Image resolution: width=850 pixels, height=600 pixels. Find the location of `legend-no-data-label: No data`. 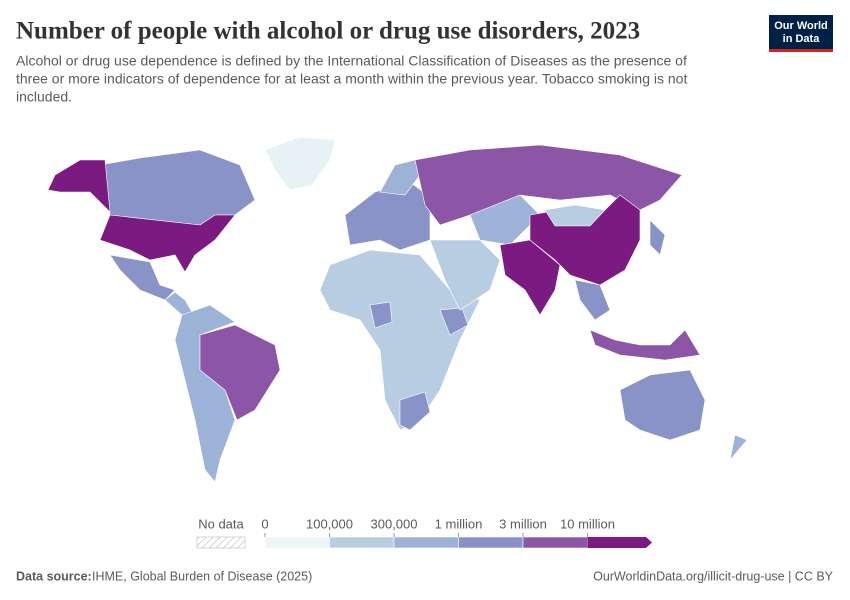

legend-no-data-label: No data is located at coordinates (221, 523).